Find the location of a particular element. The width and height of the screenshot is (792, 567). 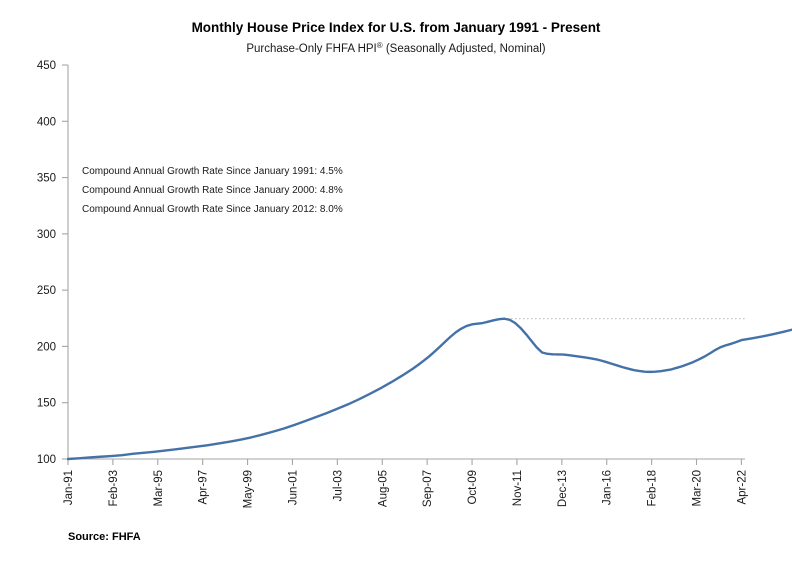

x-tick-label: Apr-22 is located at coordinates (742, 487).